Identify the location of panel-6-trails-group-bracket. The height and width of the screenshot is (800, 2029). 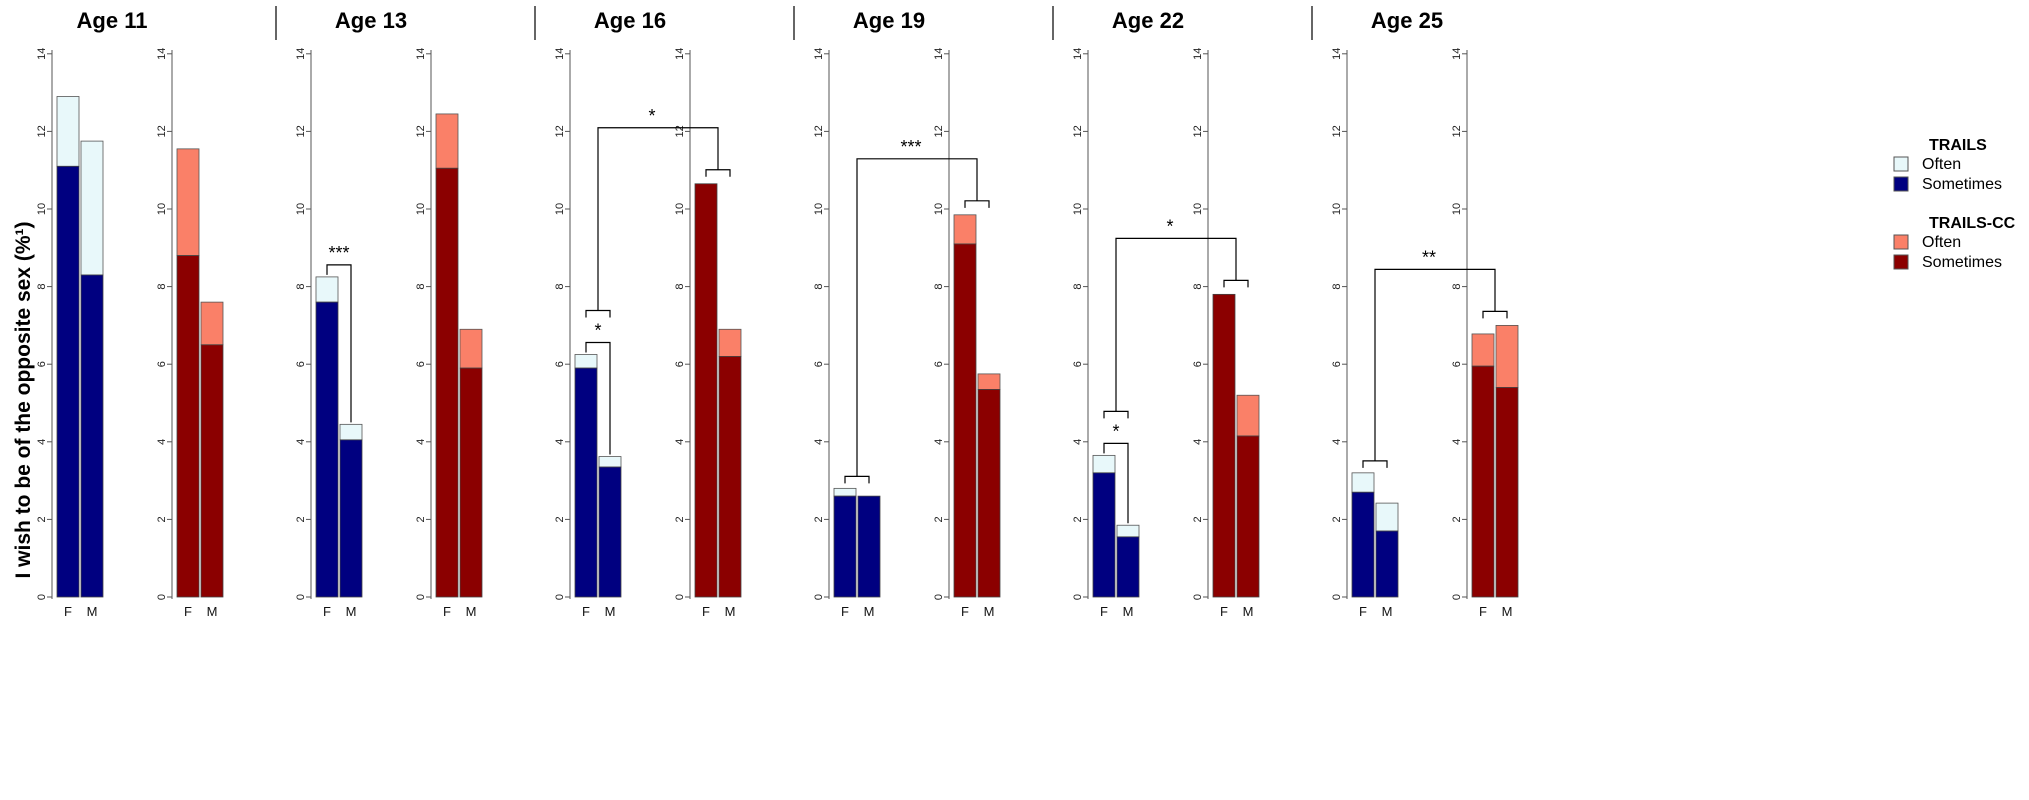
(1375, 464).